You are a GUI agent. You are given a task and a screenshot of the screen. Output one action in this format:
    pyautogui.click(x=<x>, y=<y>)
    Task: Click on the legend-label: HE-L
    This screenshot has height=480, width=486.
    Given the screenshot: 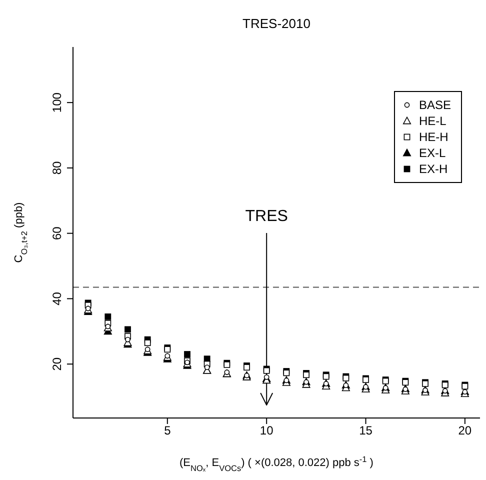 What is the action you would take?
    pyautogui.click(x=432, y=121)
    